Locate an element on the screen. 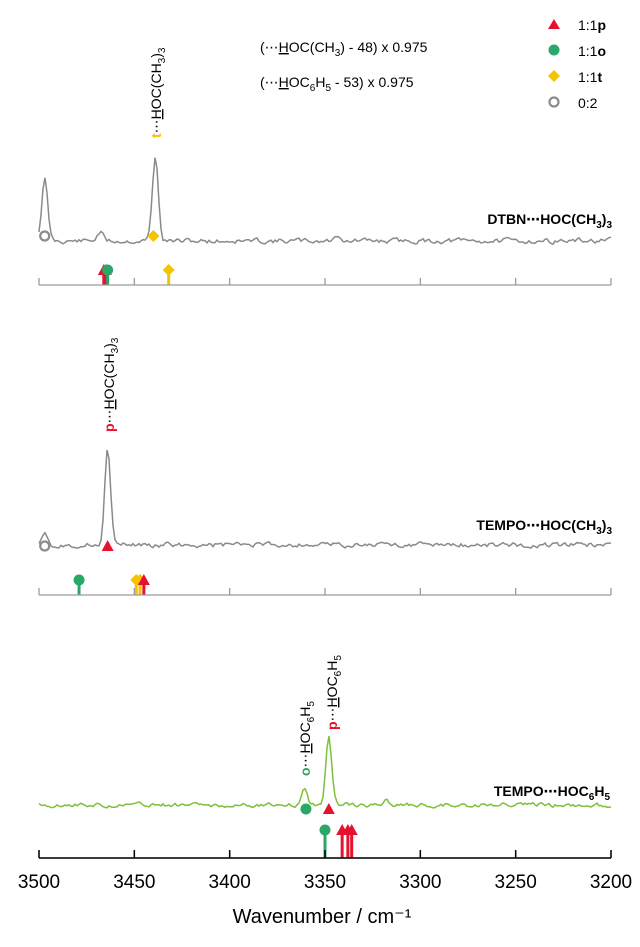 This screenshot has width=640, height=947. panel-label-tempo-phenol: TEMPO⋯HOC6H5 is located at coordinates (552, 793).